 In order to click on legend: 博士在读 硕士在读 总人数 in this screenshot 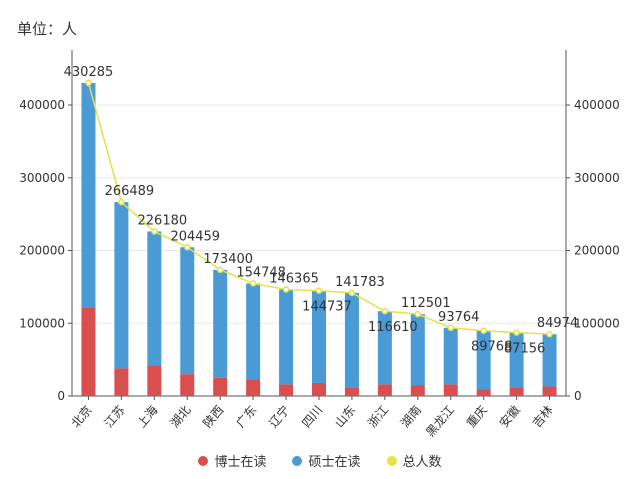, I will do `click(320, 460)`.